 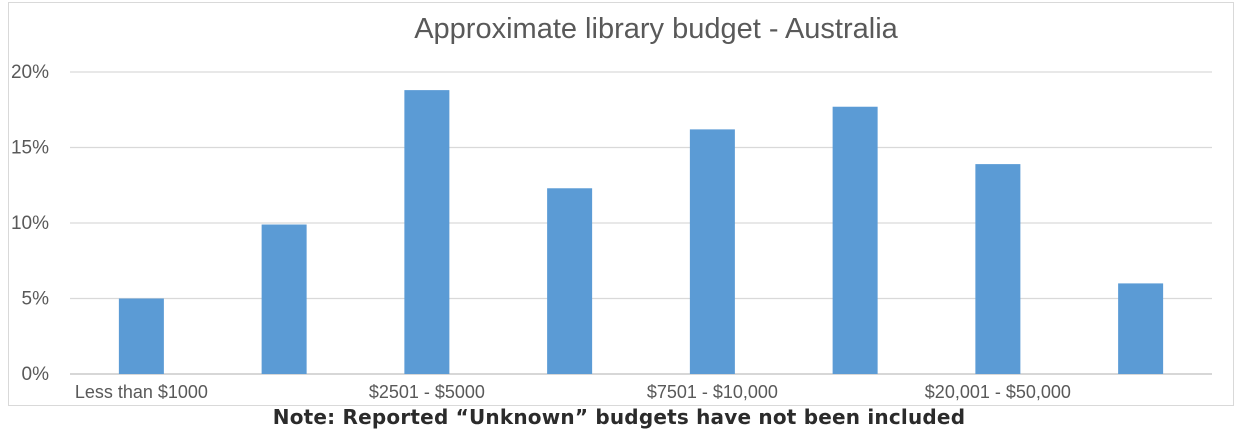 What do you see at coordinates (656, 29) in the screenshot?
I see `chart-title: Approximate library budget - Australia` at bounding box center [656, 29].